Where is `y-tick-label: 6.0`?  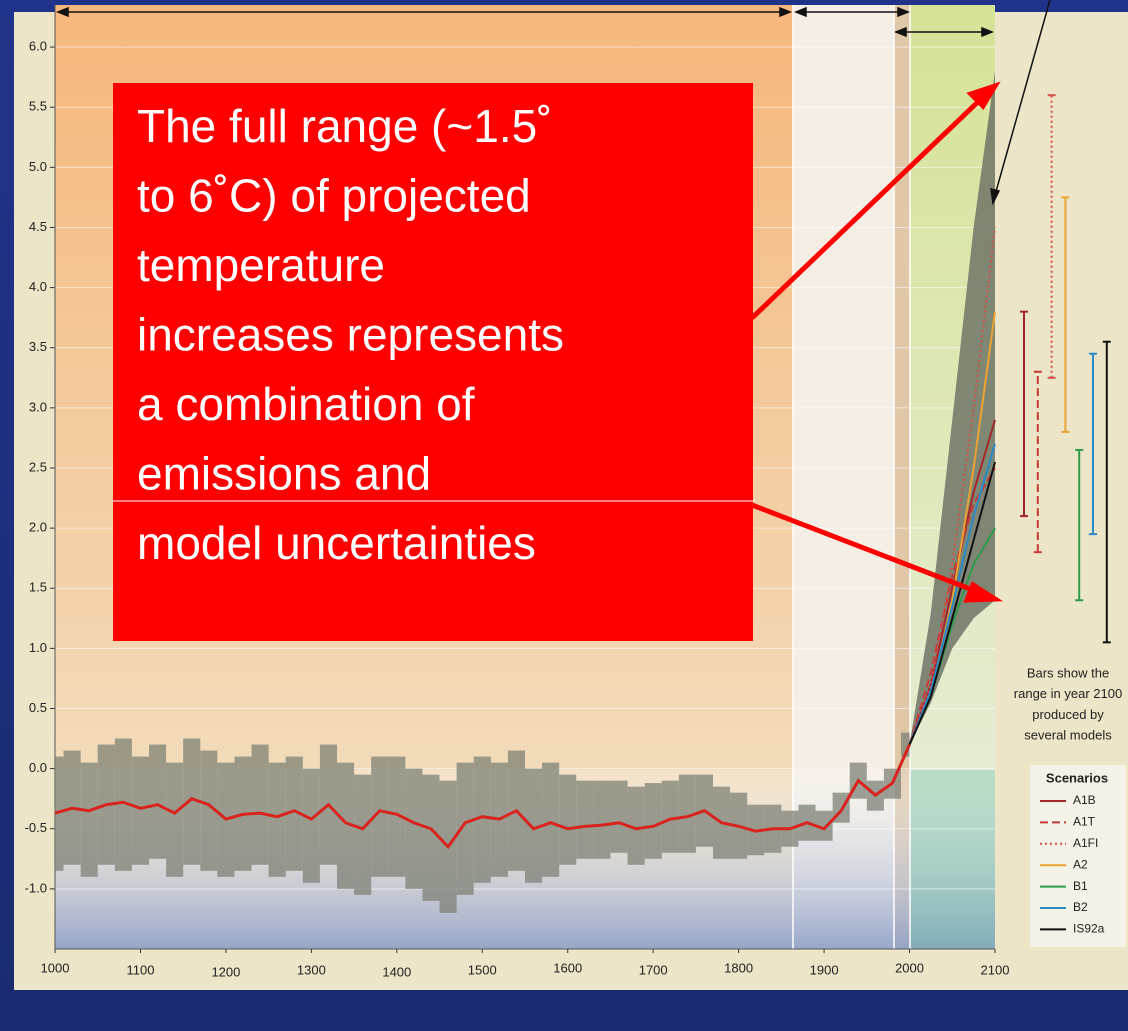
y-tick-label: 6.0 is located at coordinates (38, 46).